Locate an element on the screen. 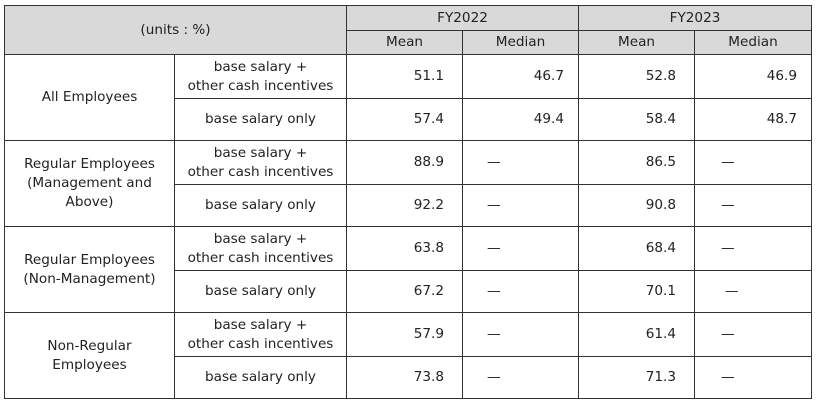 The height and width of the screenshot is (403, 816). fy2022-mean-value: 57.4 is located at coordinates (405, 119).